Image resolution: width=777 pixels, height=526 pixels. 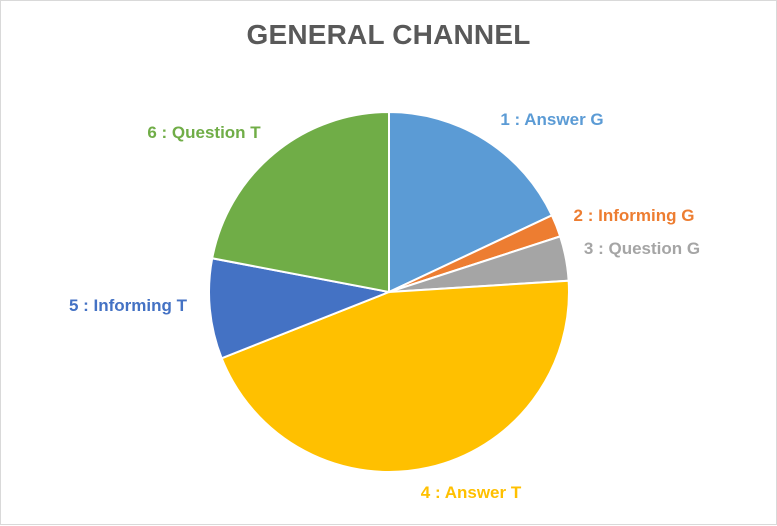 I want to click on data-label-3-question-g: 3 : Question G, so click(x=642, y=248).